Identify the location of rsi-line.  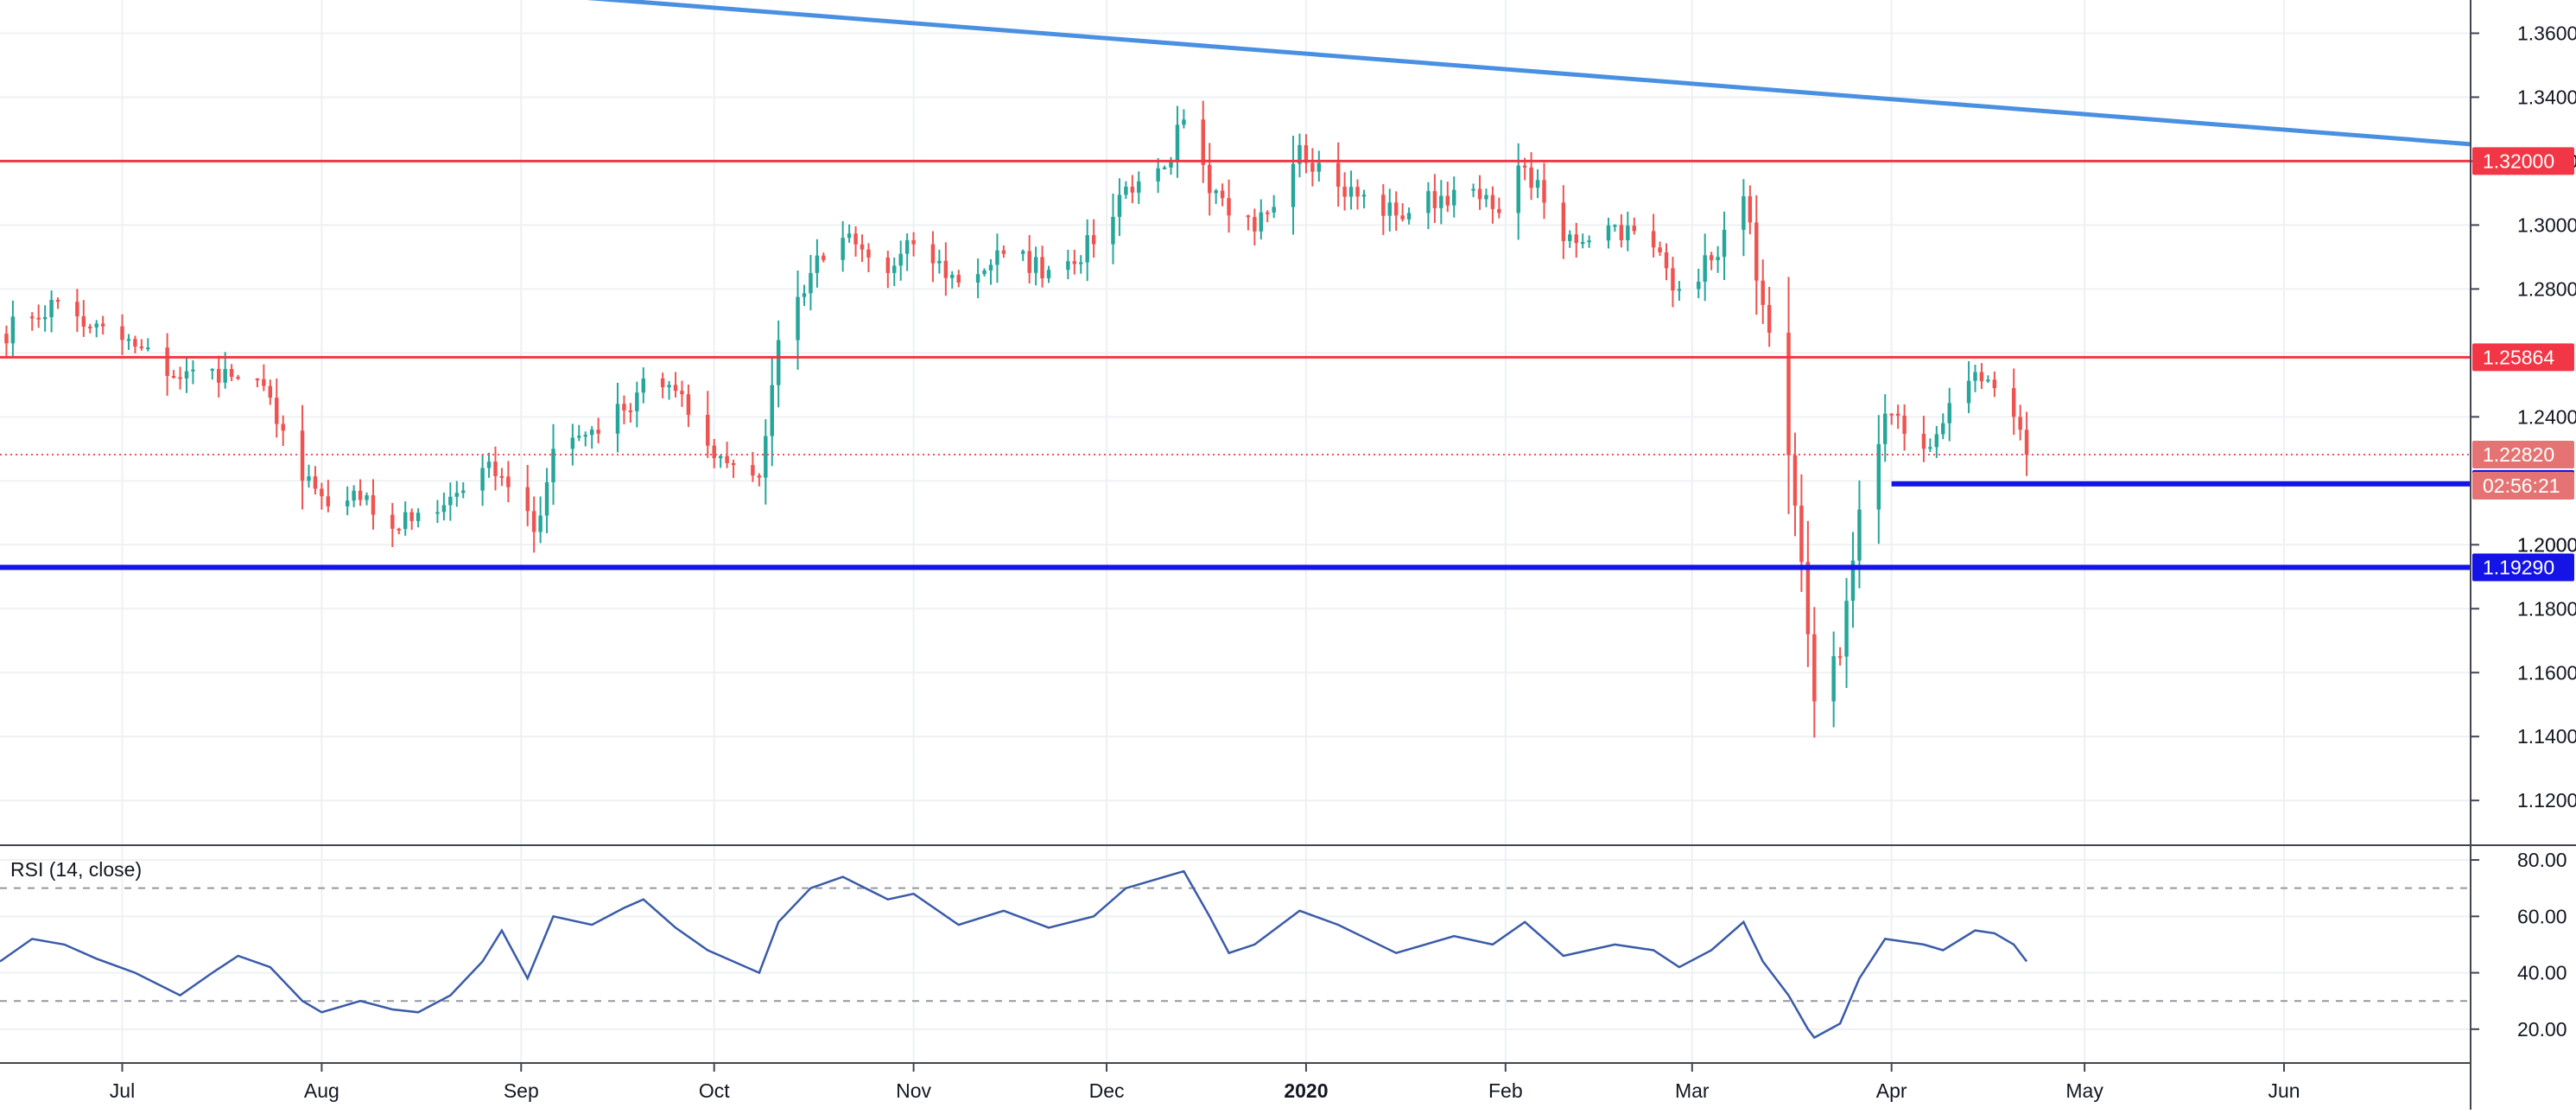
(1014, 955).